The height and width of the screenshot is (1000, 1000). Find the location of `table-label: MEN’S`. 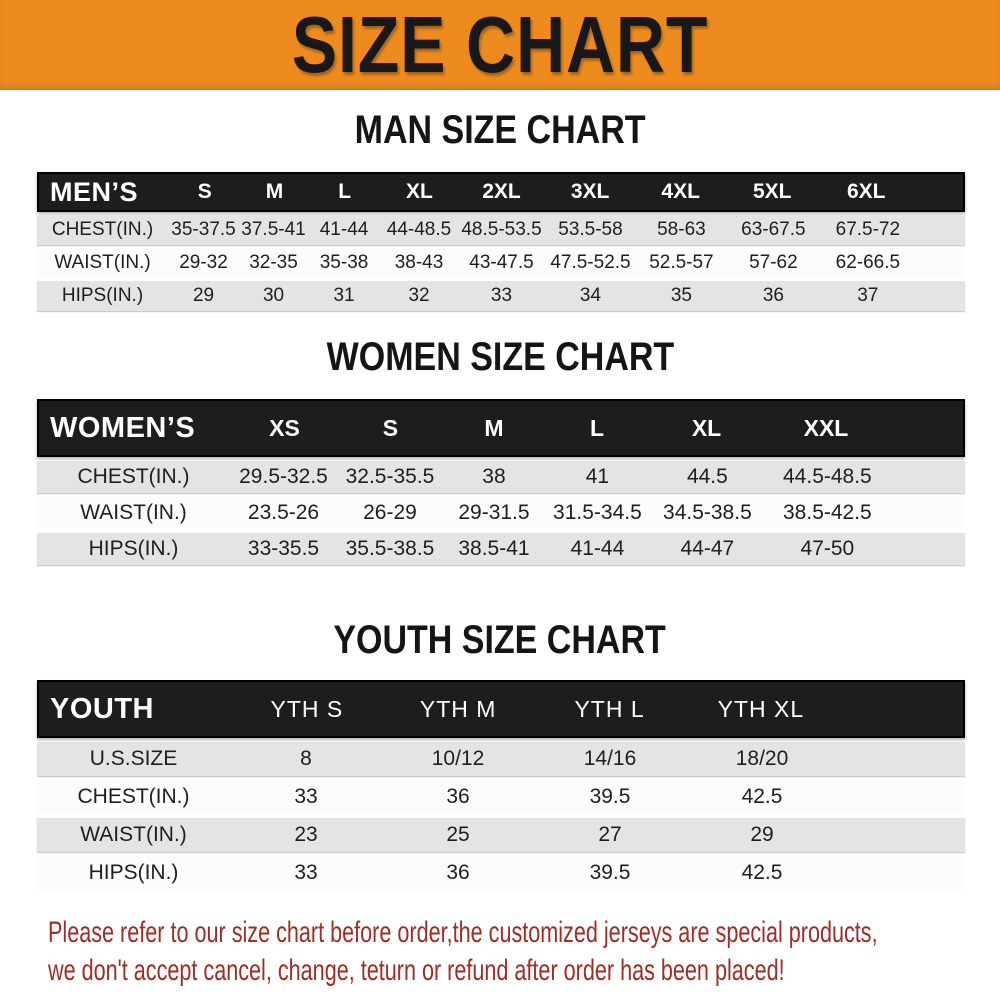

table-label: MEN’S is located at coordinates (94, 191).